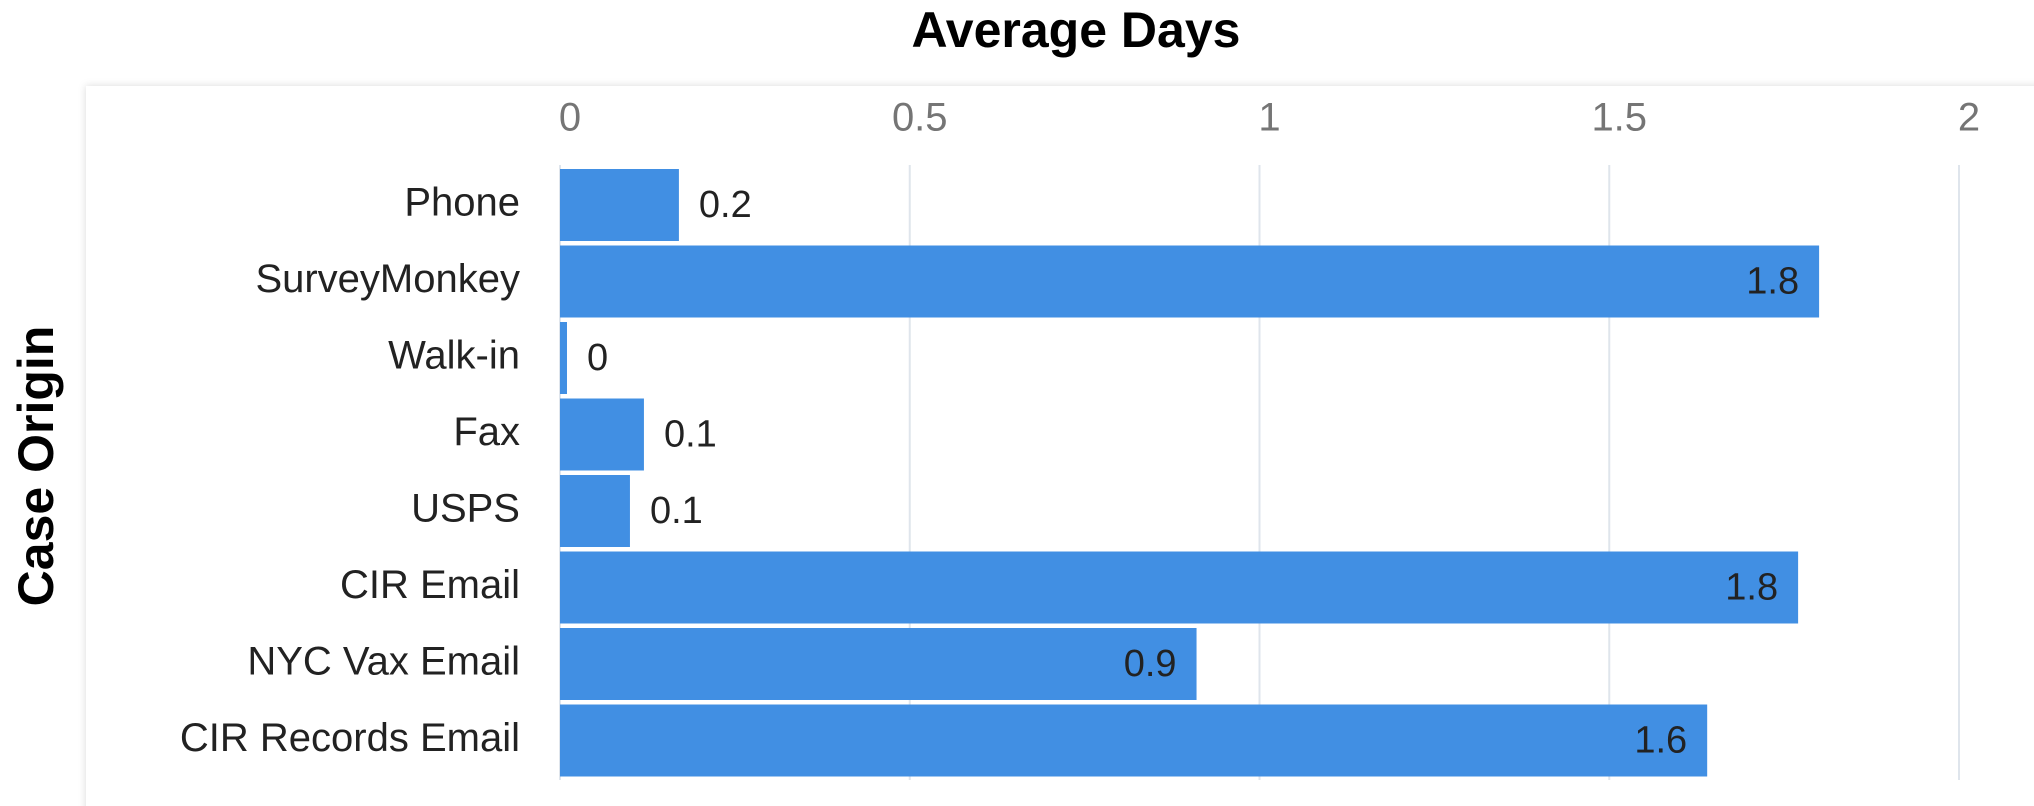  What do you see at coordinates (350, 738) in the screenshot?
I see `y-tick-label: CIR Records Email` at bounding box center [350, 738].